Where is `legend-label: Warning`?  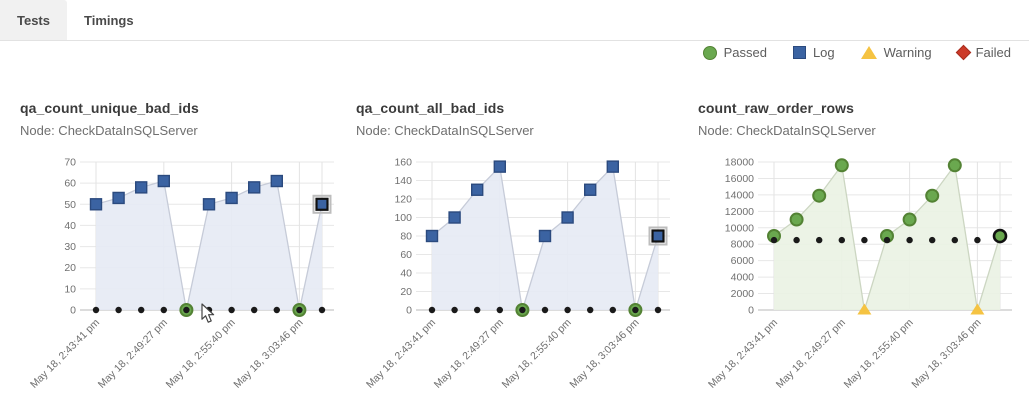 legend-label: Warning is located at coordinates (907, 52).